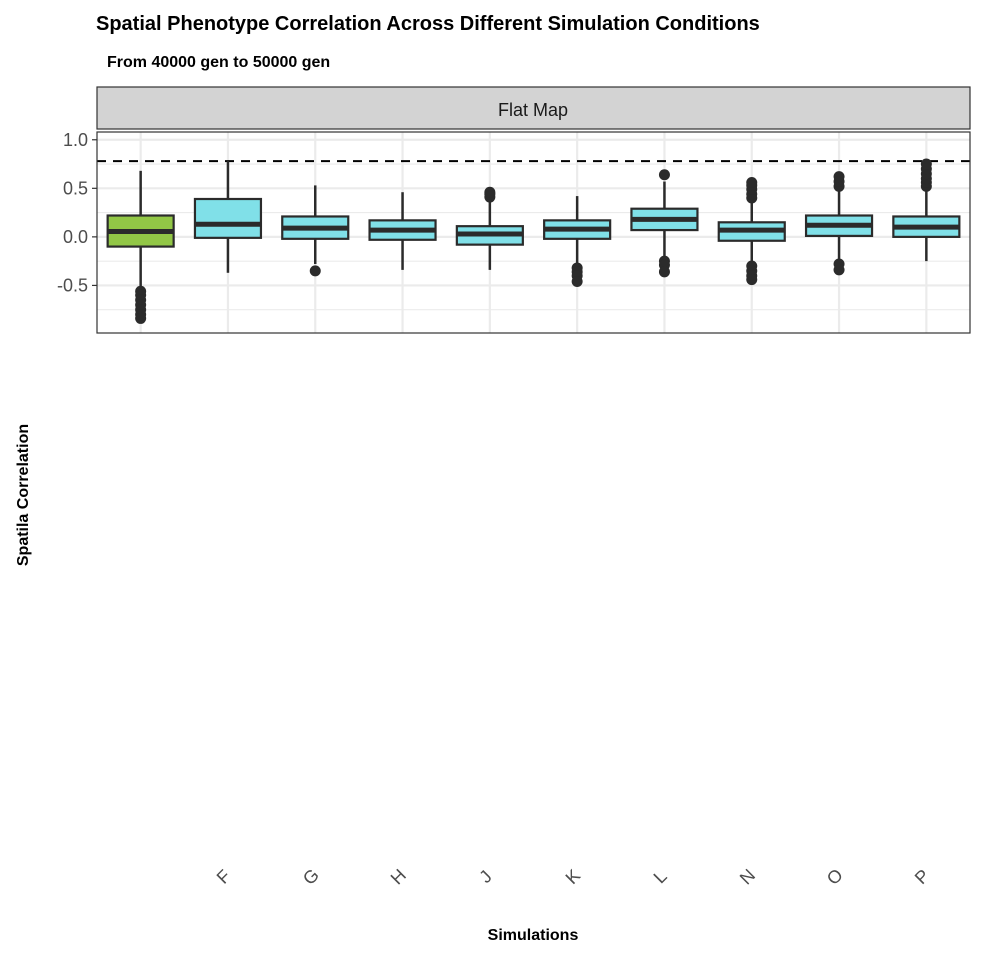 Image resolution: width=1008 pixels, height=955 pixels. I want to click on box-iqr, so click(228, 218).